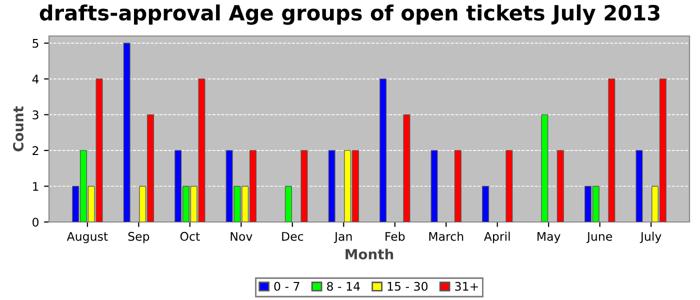 This screenshot has width=700, height=300. I want to click on x-tick-label: Feb, so click(395, 236).